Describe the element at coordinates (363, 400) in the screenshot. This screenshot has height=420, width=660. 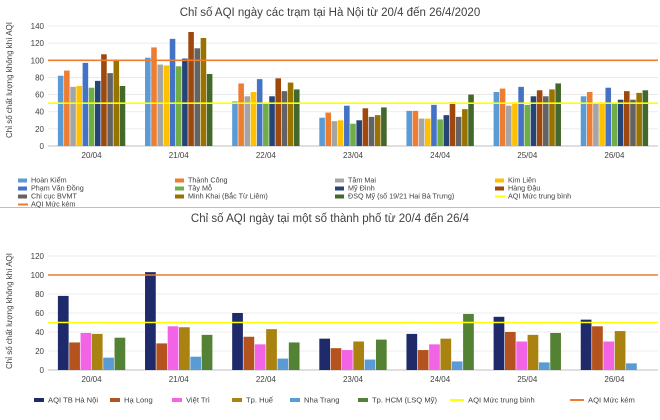
I see `legend2-swatch-tp-hcm` at that location.